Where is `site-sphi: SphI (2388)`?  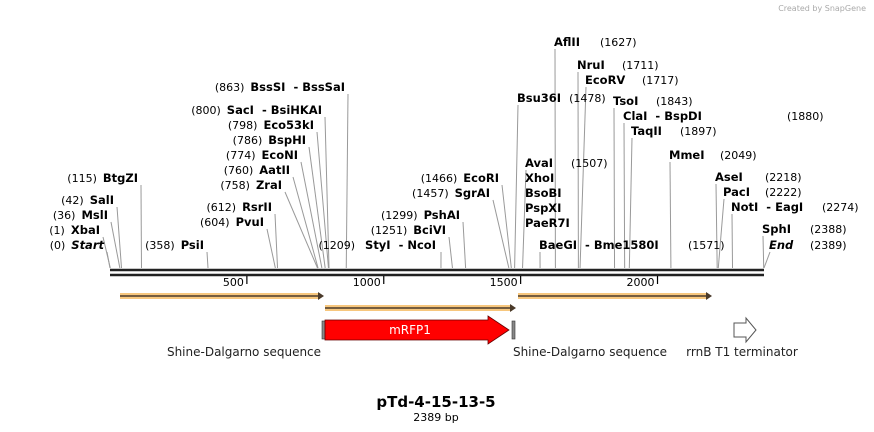
site-sphi: SphI (2388) is located at coordinates (804, 229).